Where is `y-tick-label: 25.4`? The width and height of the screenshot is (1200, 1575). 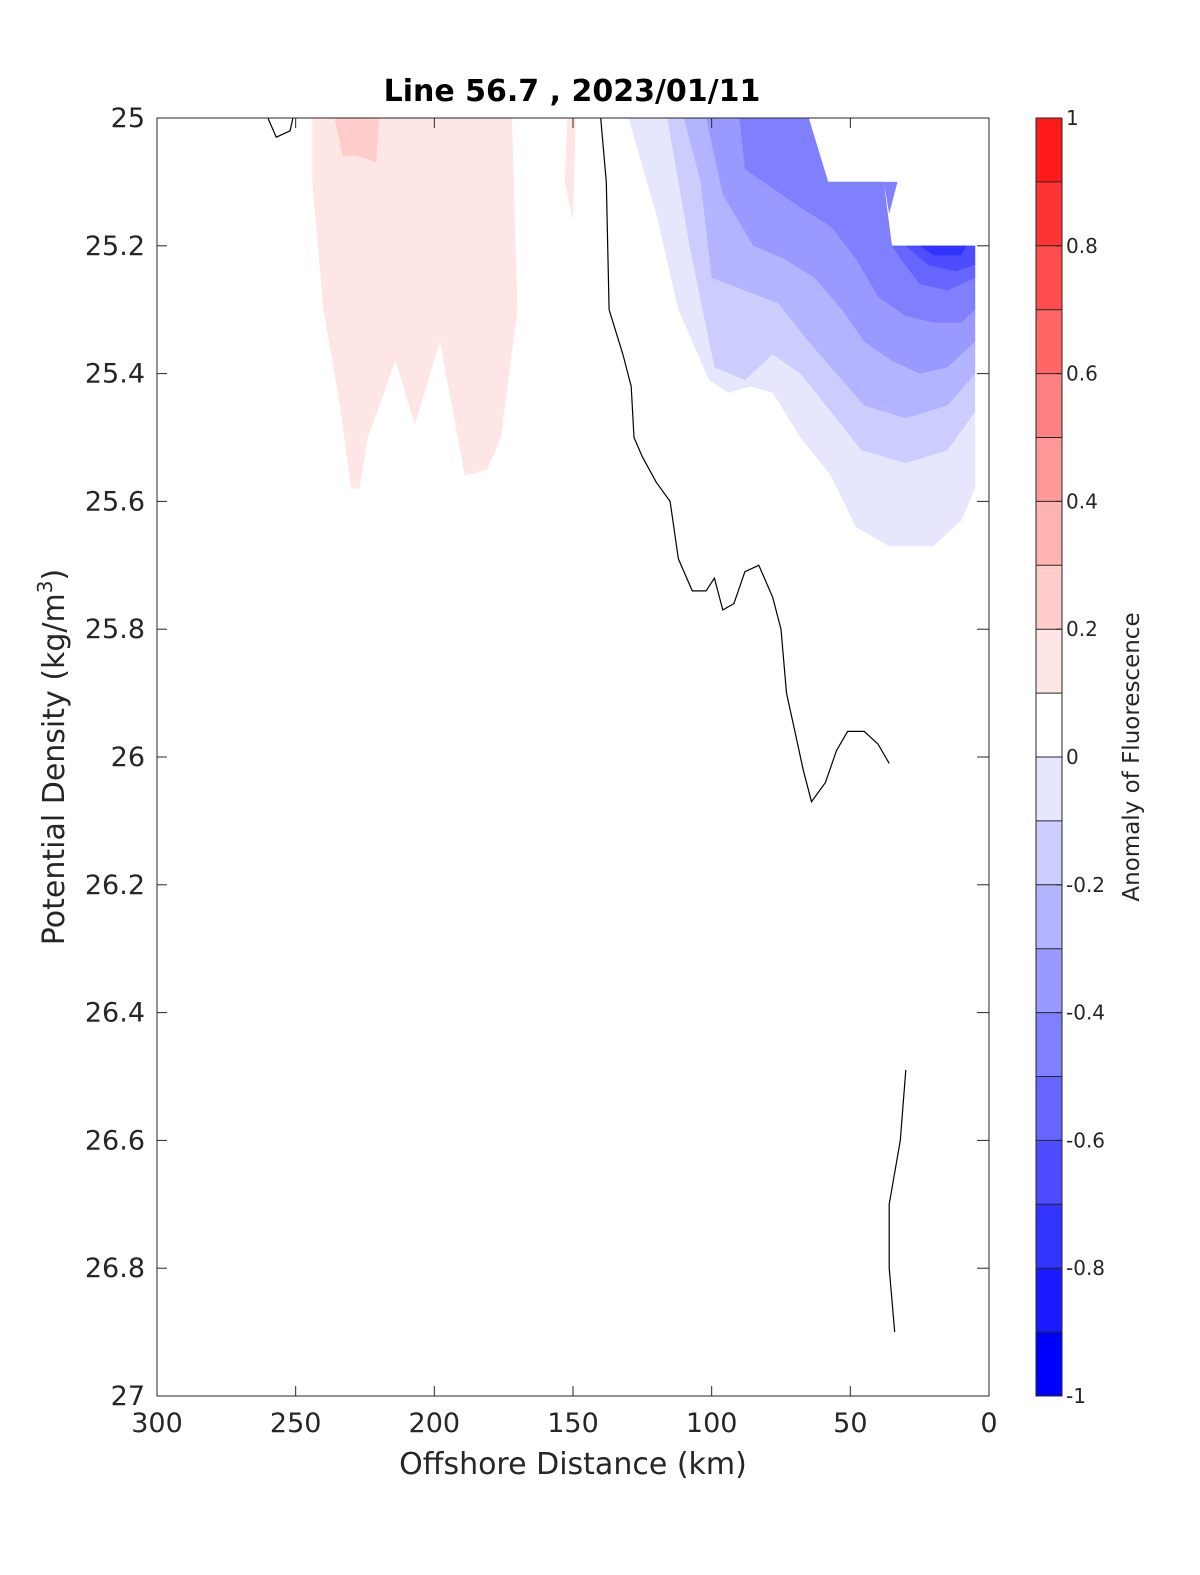
y-tick-label: 25.4 is located at coordinates (115, 374).